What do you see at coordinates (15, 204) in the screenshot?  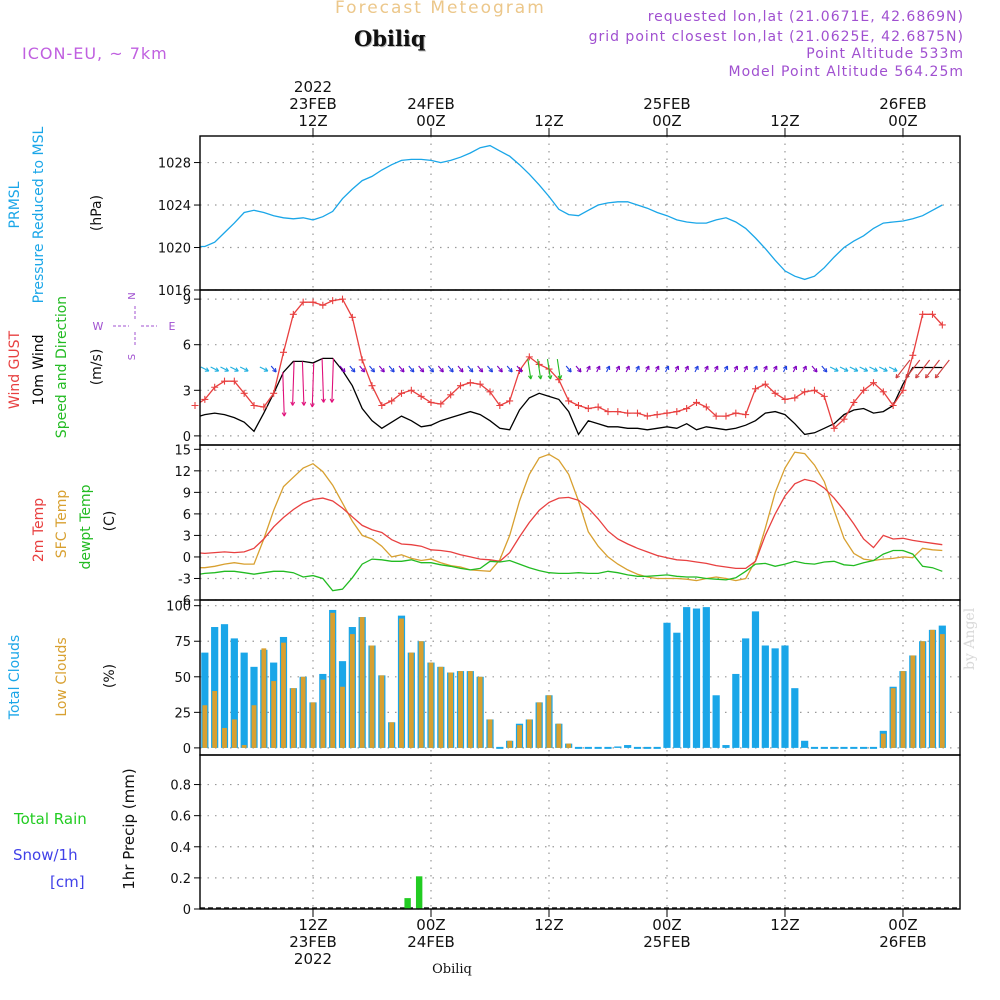 I see `pressure-series-name: PRMSL` at bounding box center [15, 204].